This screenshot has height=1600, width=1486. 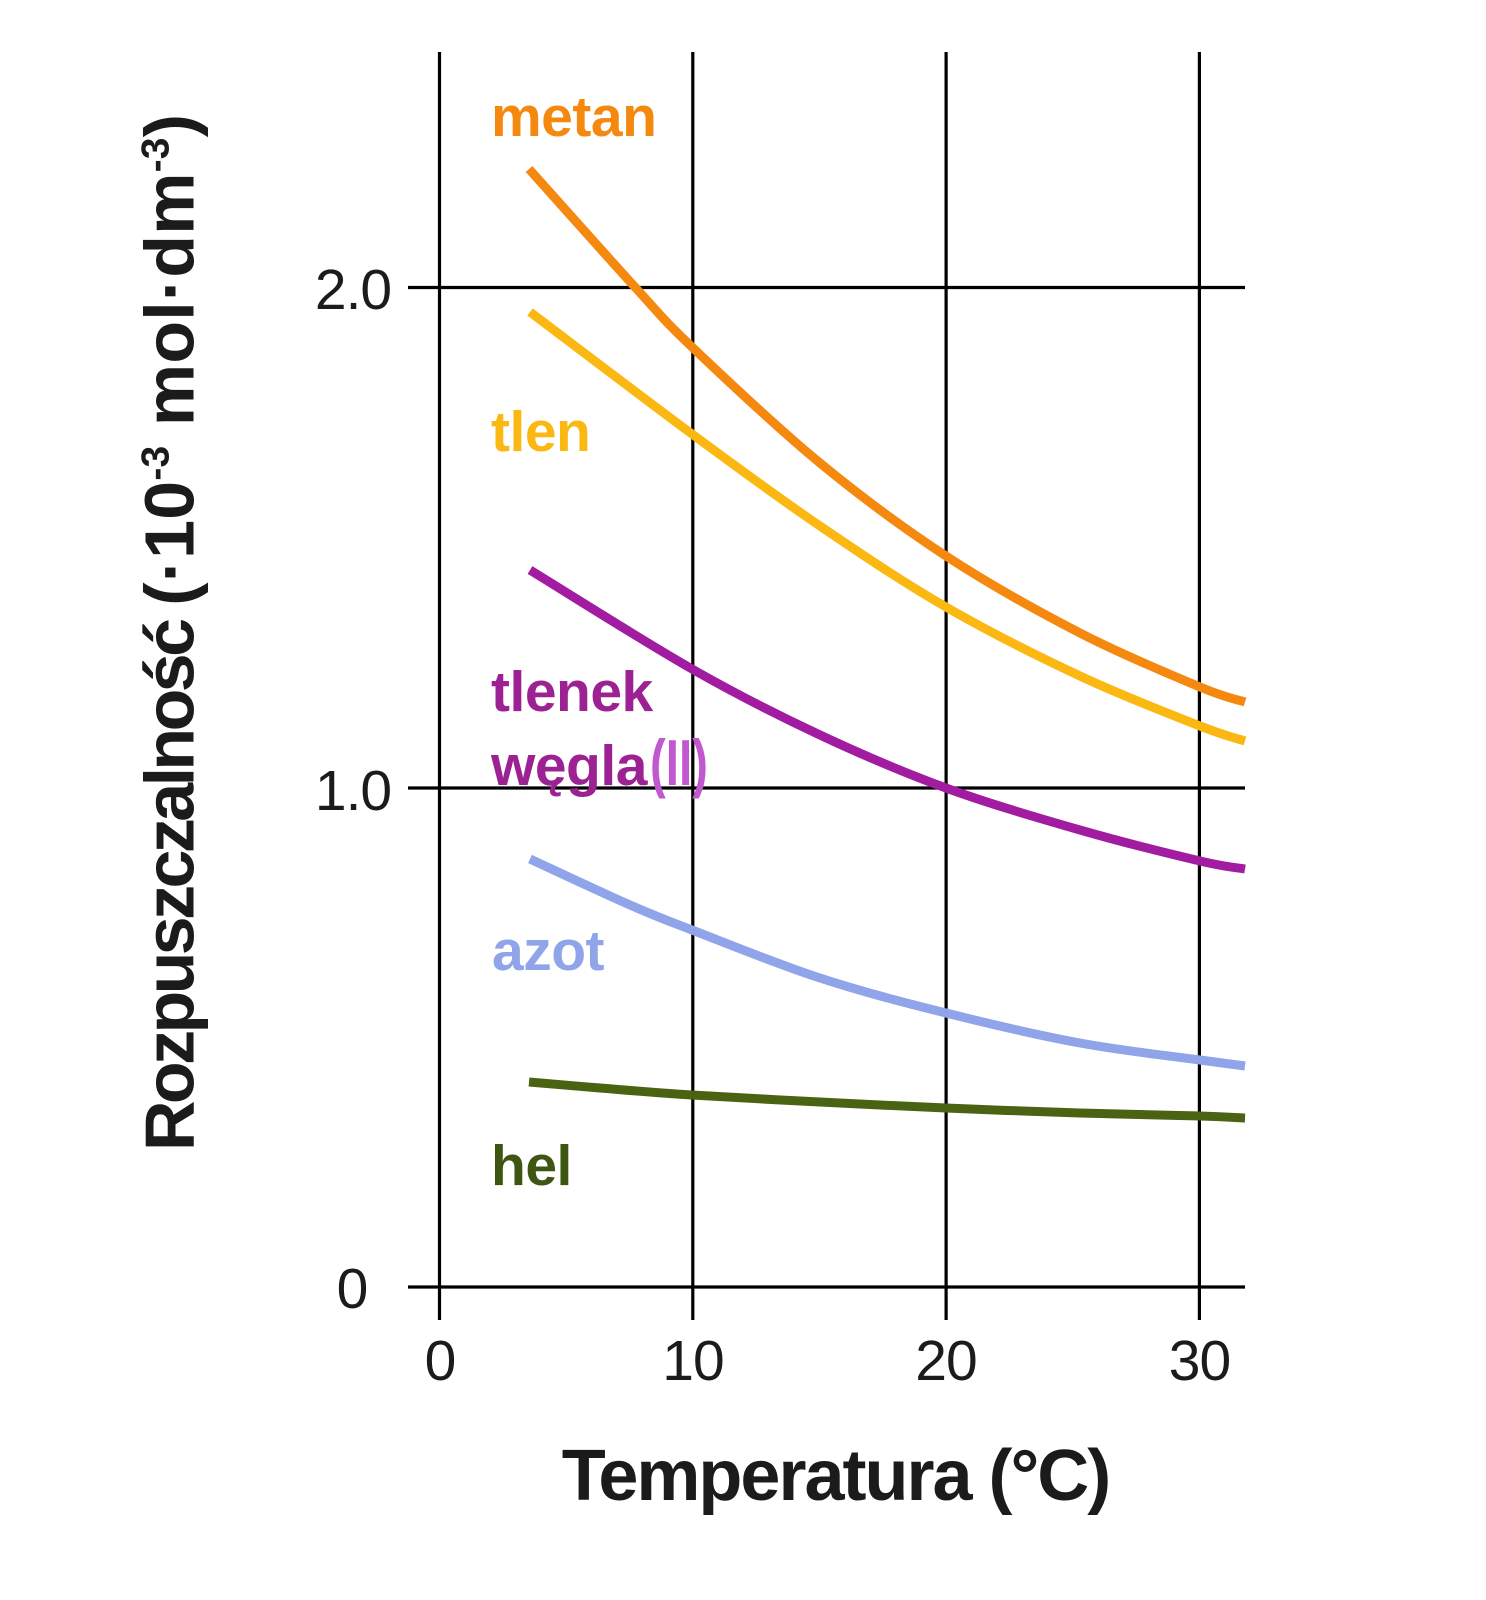 What do you see at coordinates (531, 1166) in the screenshot?
I see `svg-text: hel` at bounding box center [531, 1166].